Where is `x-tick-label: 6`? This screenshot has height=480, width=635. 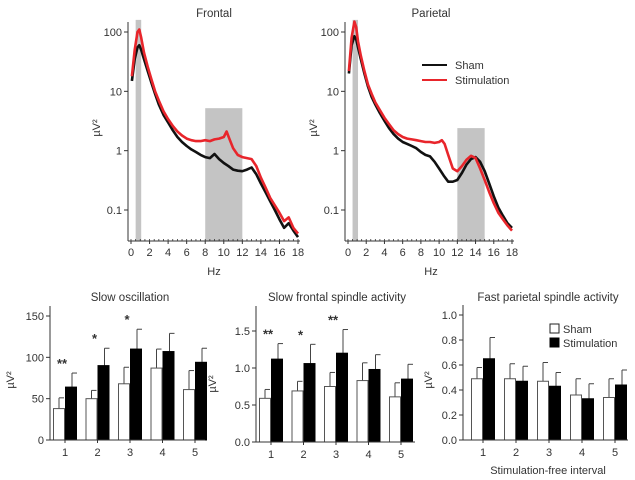
x-tick-label: 6 is located at coordinates (187, 253).